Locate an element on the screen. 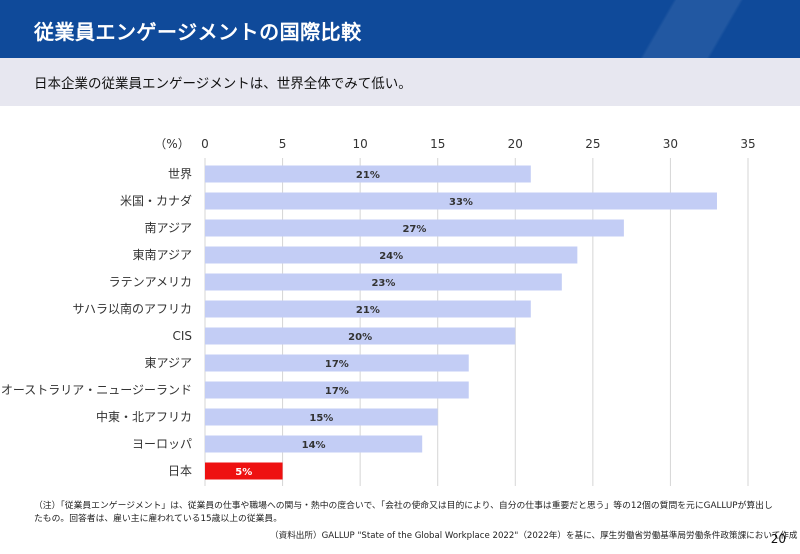 Image resolution: width=800 pixels, height=554 pixels. x-tick-label: 5 is located at coordinates (283, 144).